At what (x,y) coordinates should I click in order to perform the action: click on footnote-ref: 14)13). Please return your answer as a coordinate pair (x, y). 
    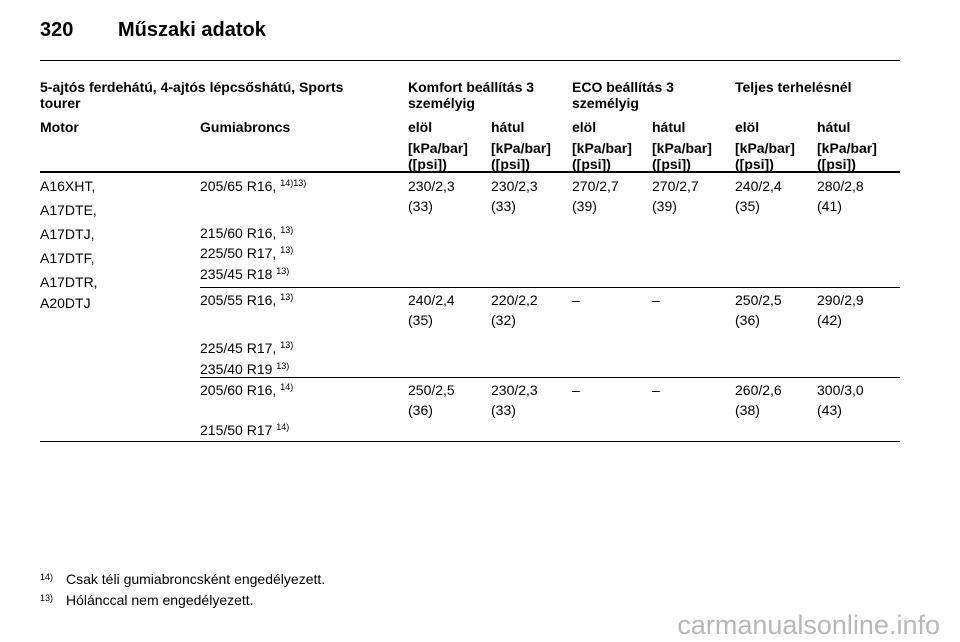
    Looking at the image, I should click on (293, 183).